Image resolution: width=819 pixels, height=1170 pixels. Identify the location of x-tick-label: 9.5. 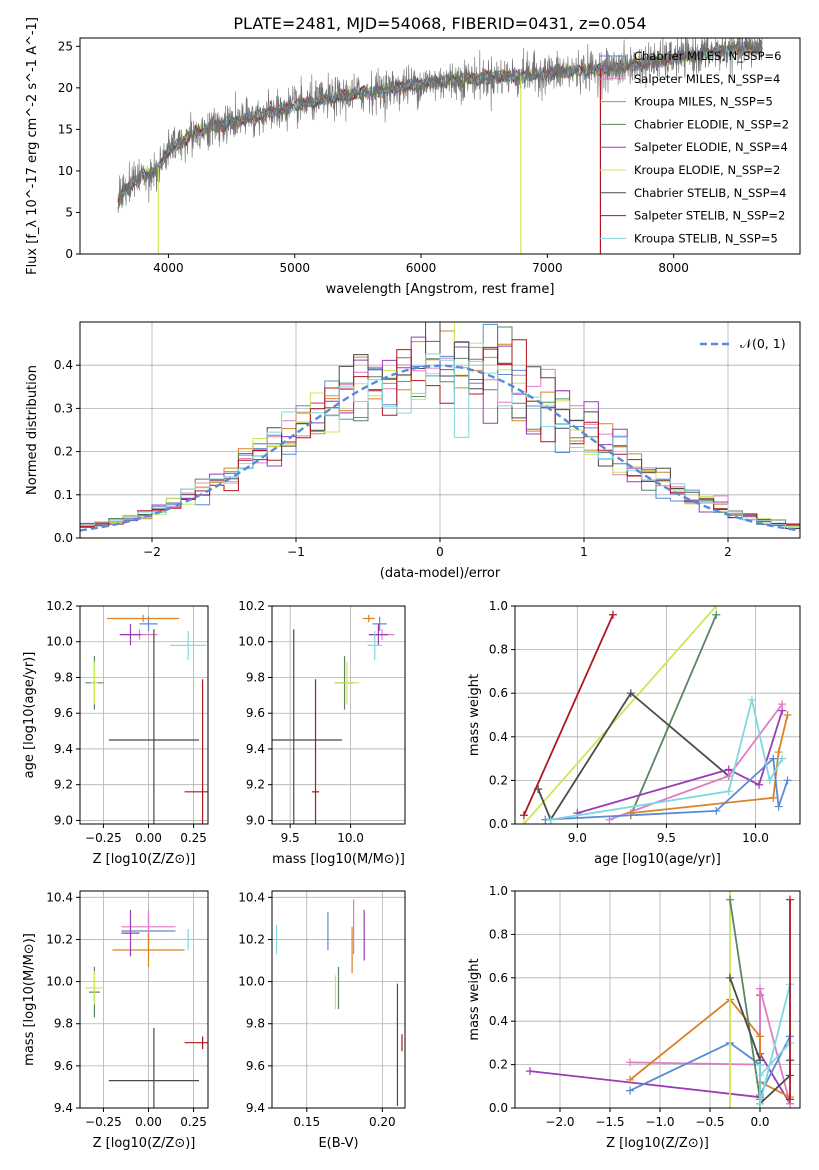
(666, 838).